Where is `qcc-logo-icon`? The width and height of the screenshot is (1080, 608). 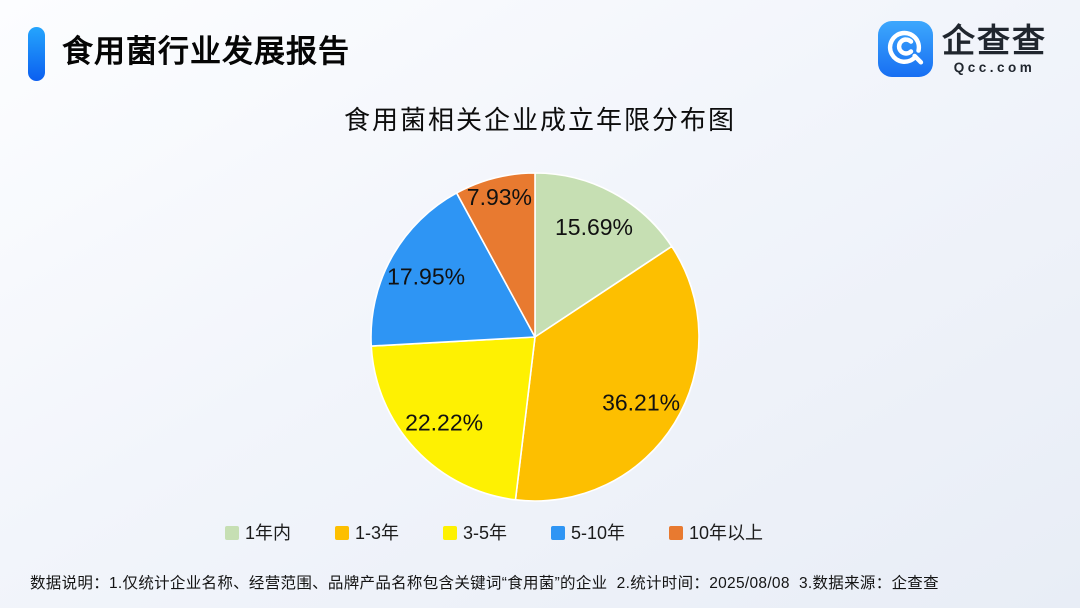 qcc-logo-icon is located at coordinates (905, 49).